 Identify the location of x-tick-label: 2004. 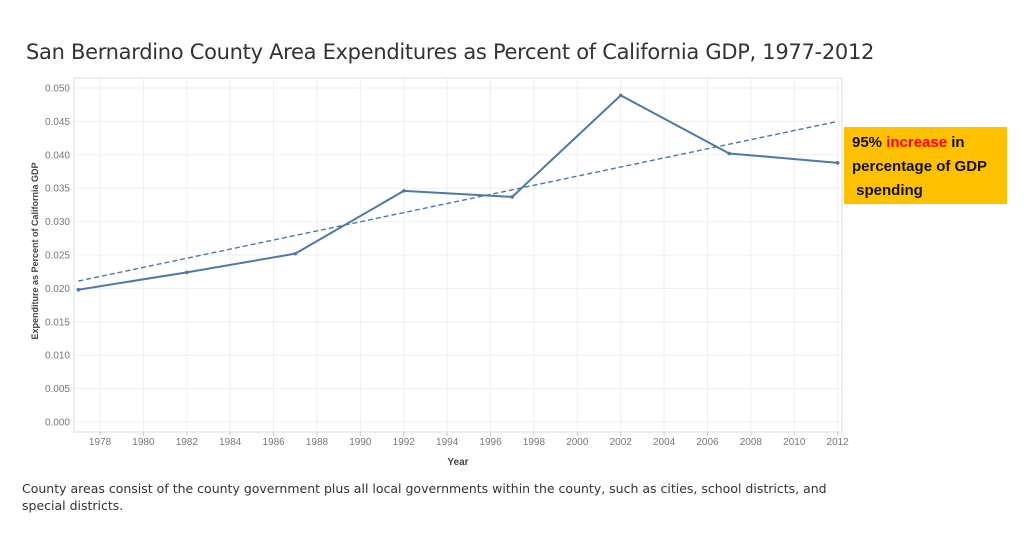
(664, 442).